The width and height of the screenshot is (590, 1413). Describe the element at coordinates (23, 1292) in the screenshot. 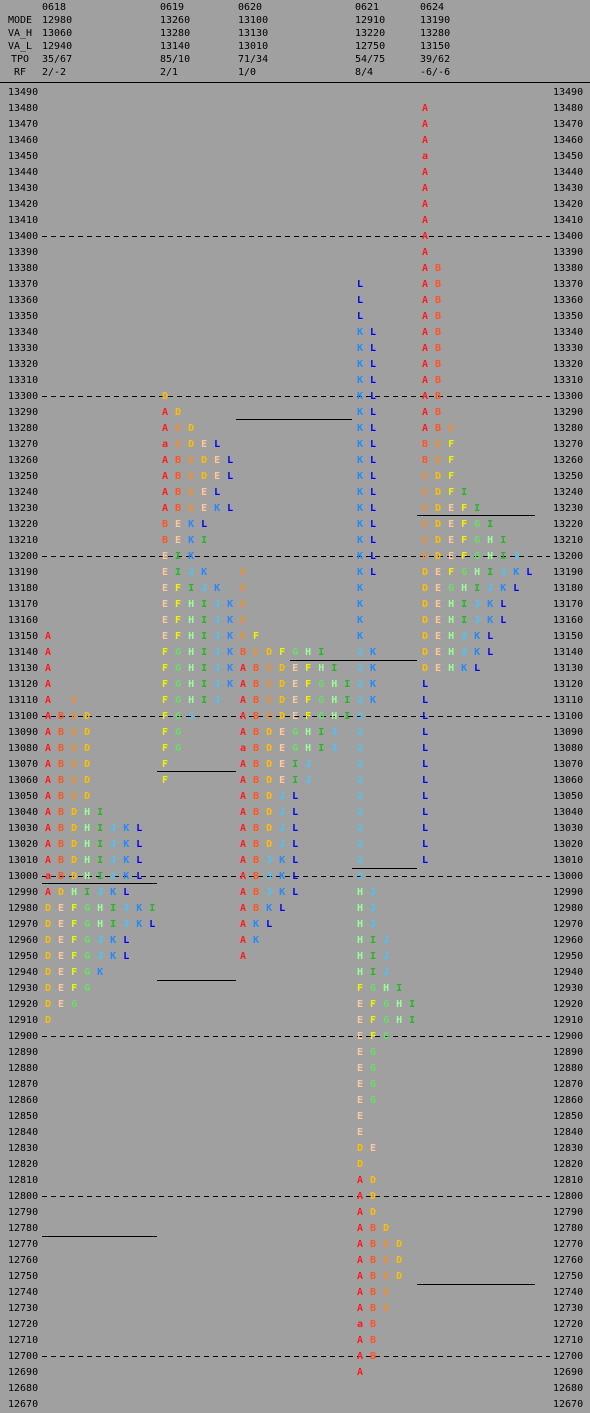

I see `price-label-left: 12740` at that location.